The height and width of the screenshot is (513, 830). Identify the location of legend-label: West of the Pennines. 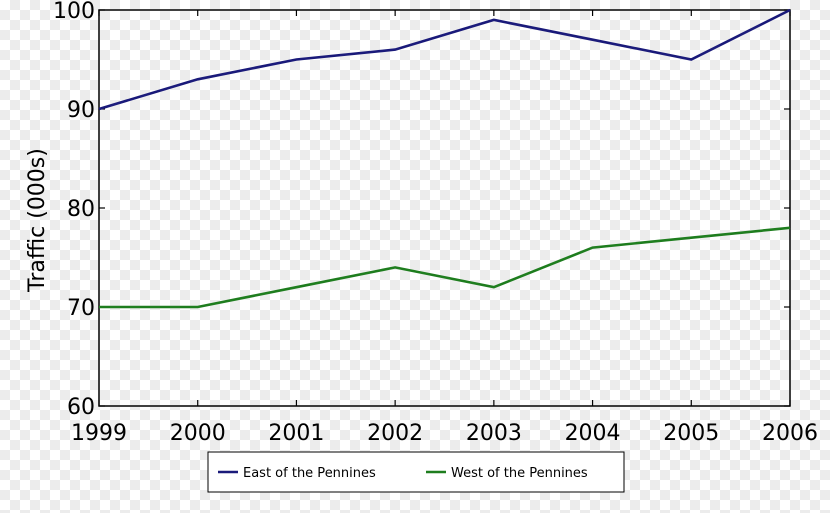
(519, 473).